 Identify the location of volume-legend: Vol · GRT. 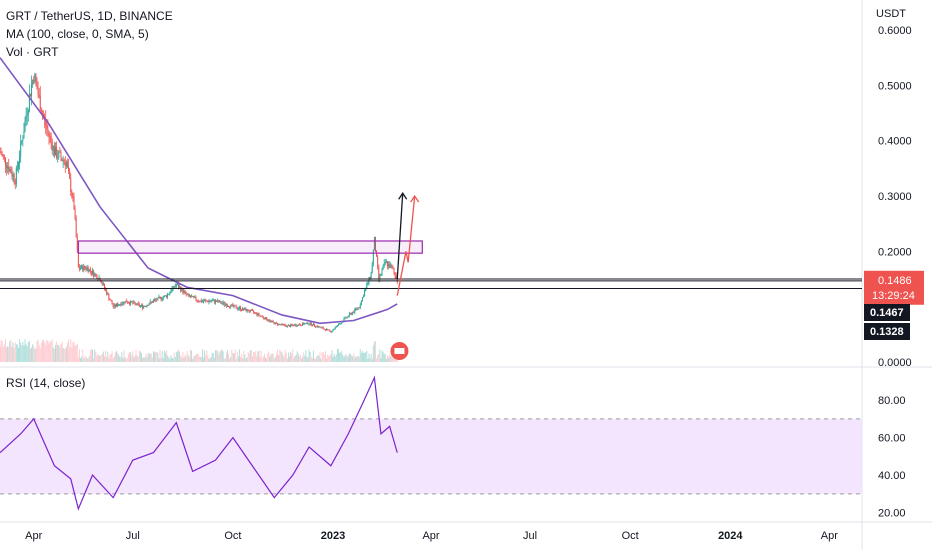
(32, 52).